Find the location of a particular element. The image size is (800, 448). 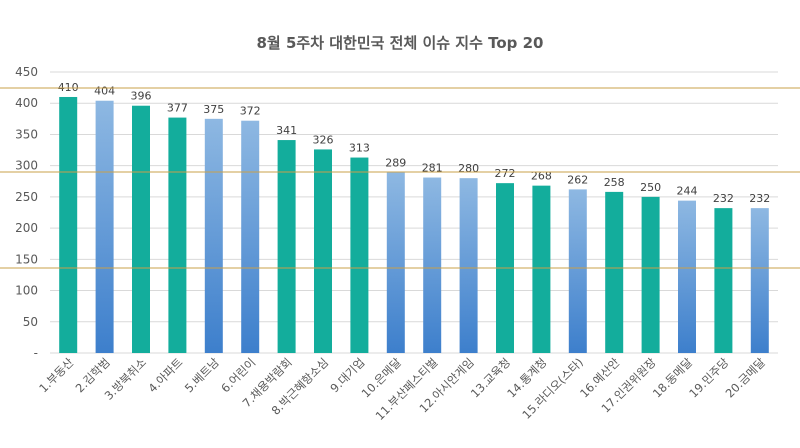

x-tick-label: 4.아파트 is located at coordinates (165, 375).